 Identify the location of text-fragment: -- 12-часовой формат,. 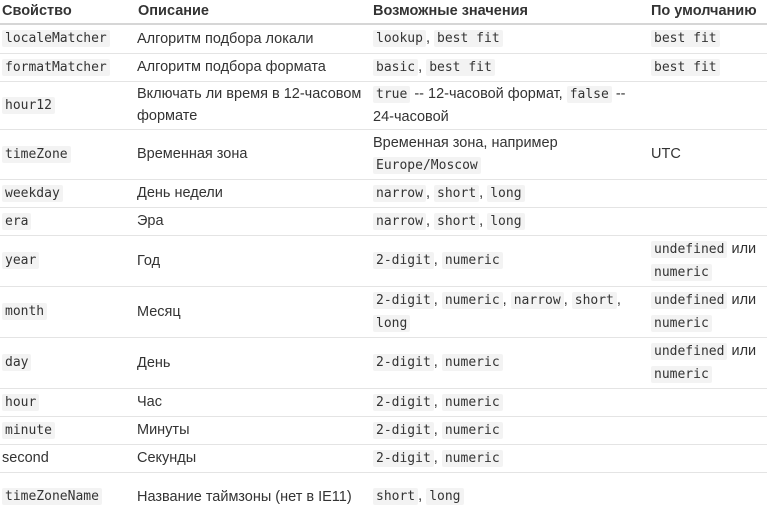
(488, 93).